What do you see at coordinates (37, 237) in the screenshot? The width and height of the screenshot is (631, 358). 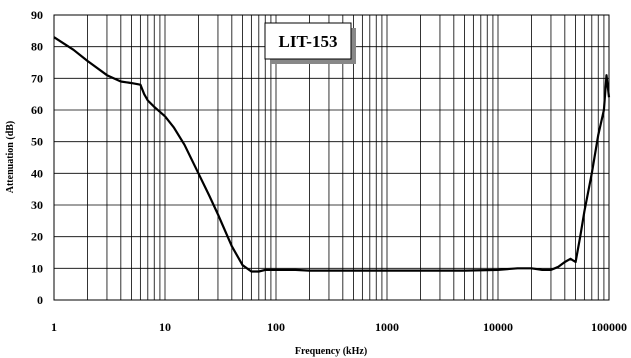 I see `y-tick-label: 20` at bounding box center [37, 237].